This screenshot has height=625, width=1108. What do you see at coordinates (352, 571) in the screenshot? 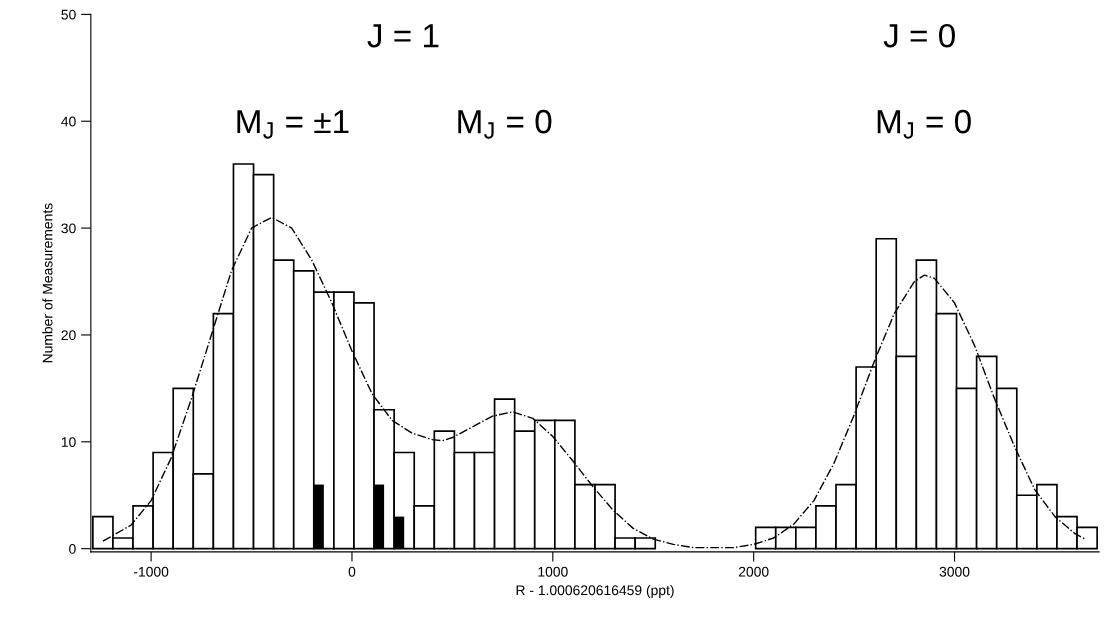
I see `x-tick-label: 0` at bounding box center [352, 571].